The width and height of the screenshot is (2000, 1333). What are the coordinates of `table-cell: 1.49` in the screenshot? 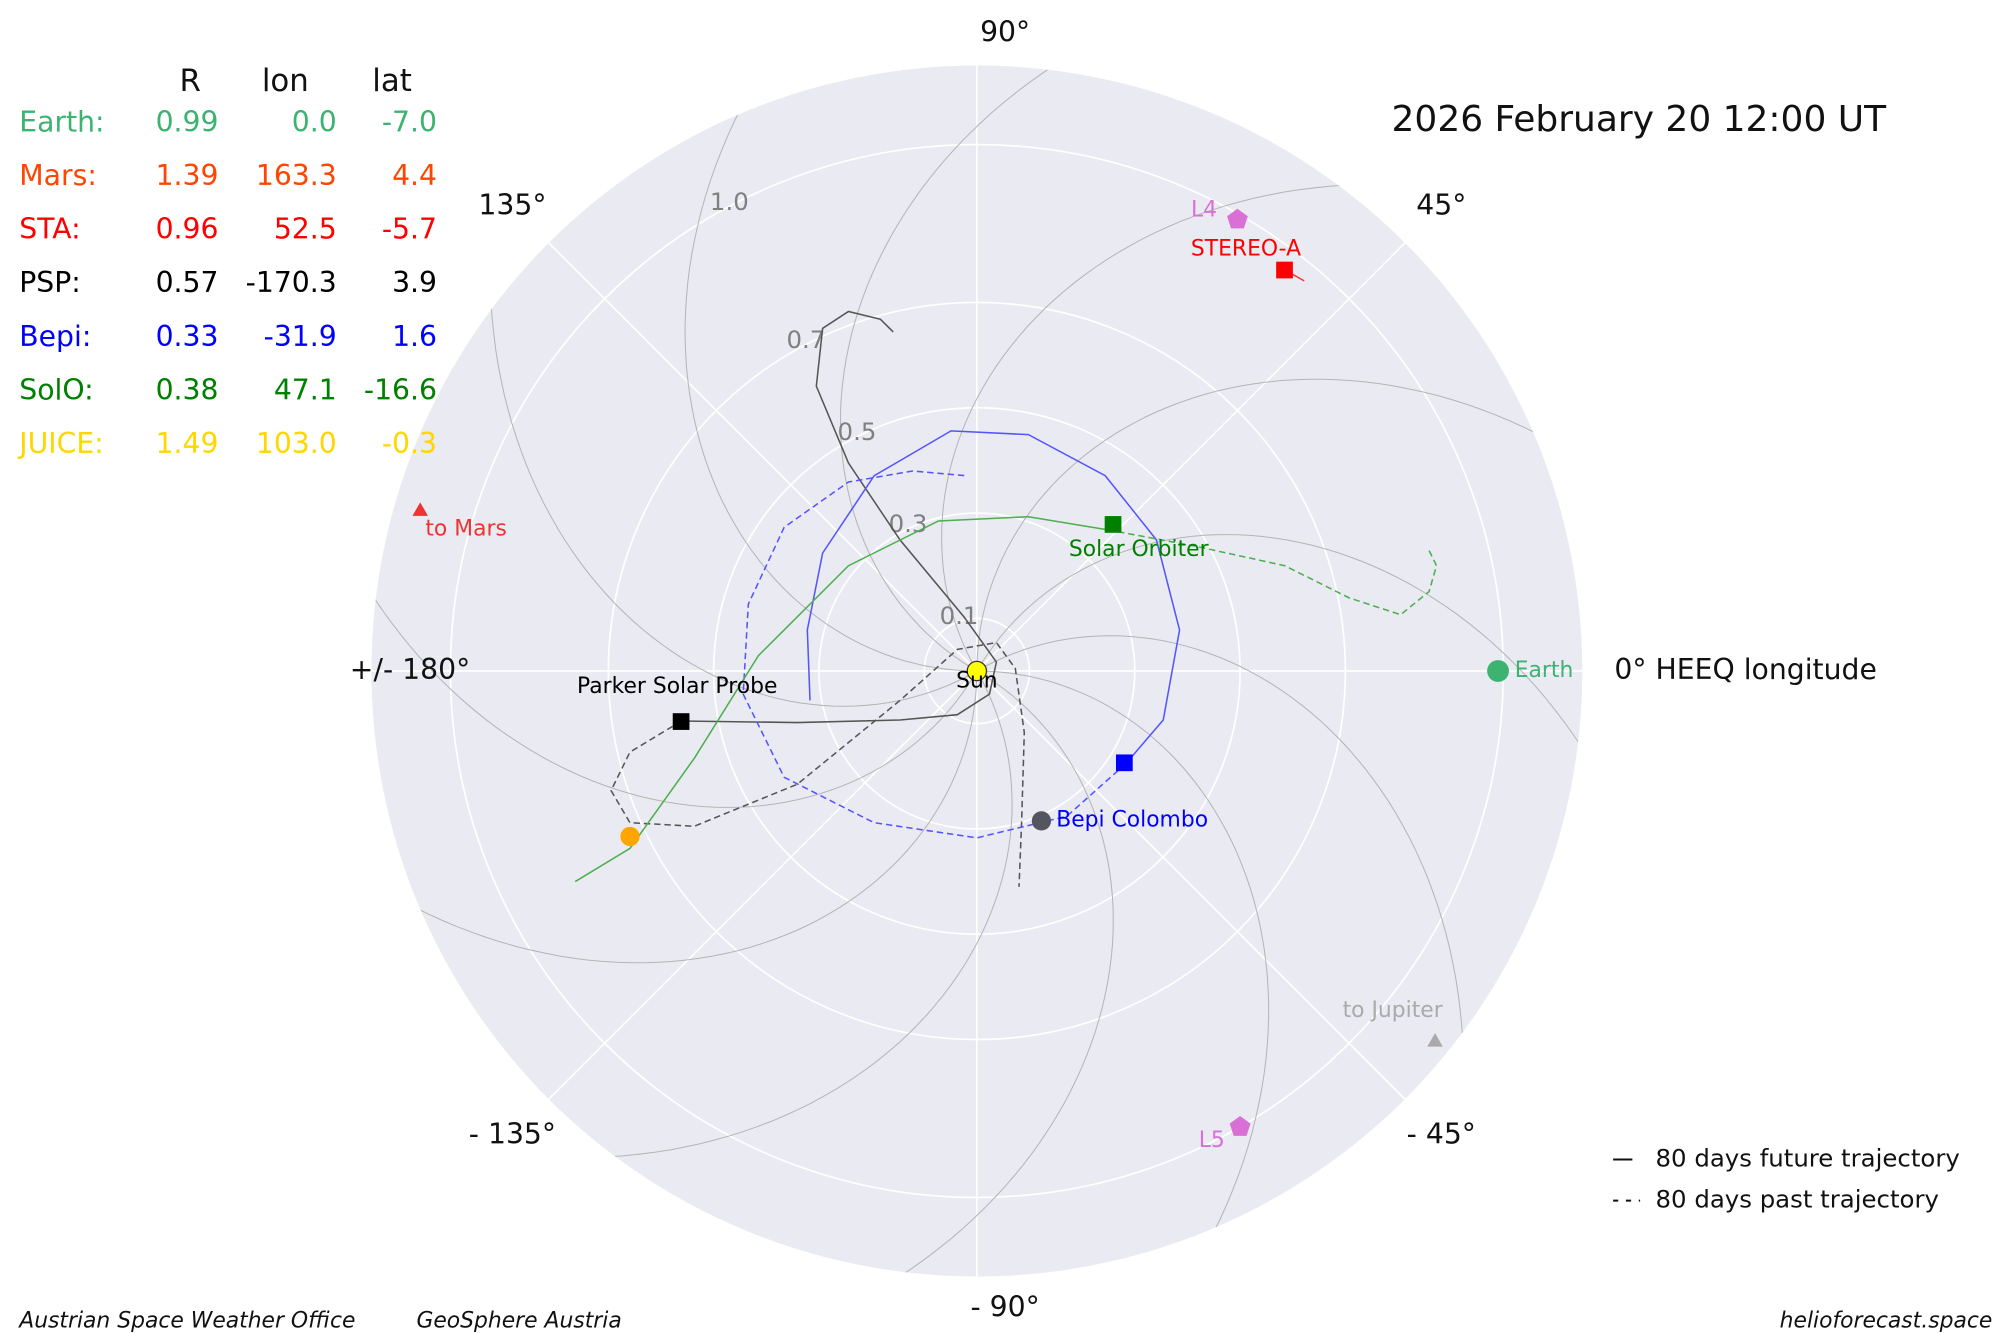 It's located at (187, 443).